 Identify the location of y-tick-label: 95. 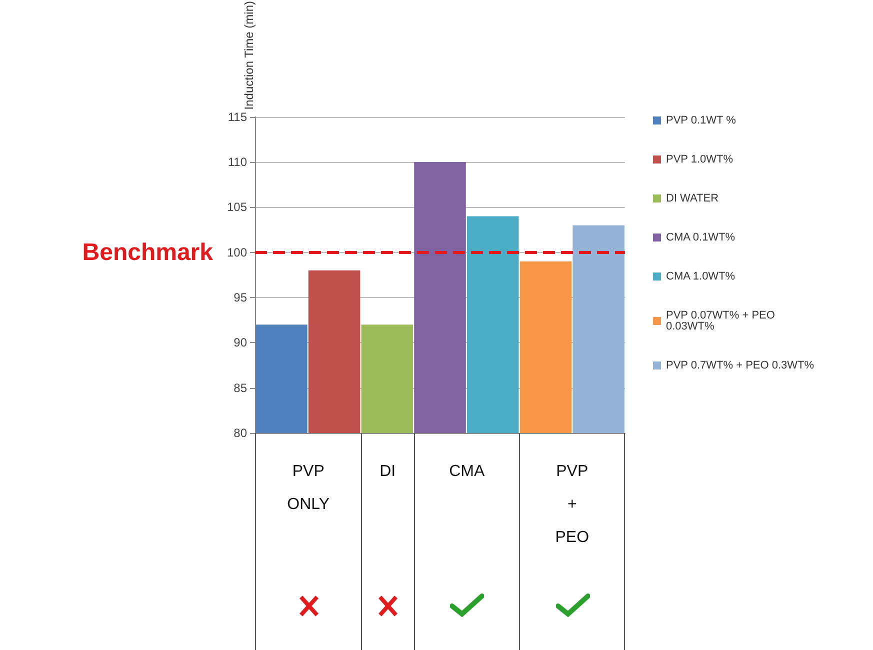
(241, 297).